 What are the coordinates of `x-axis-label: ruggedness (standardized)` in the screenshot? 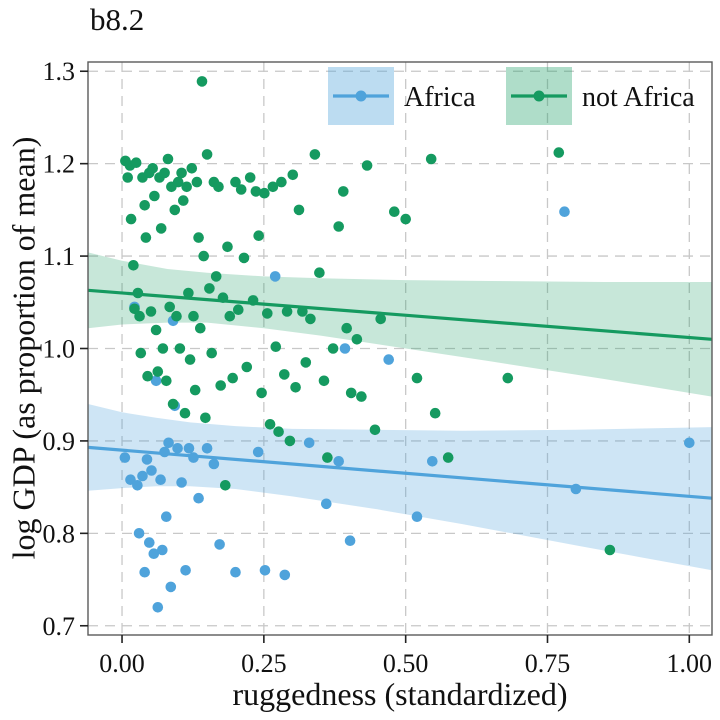 It's located at (400, 694).